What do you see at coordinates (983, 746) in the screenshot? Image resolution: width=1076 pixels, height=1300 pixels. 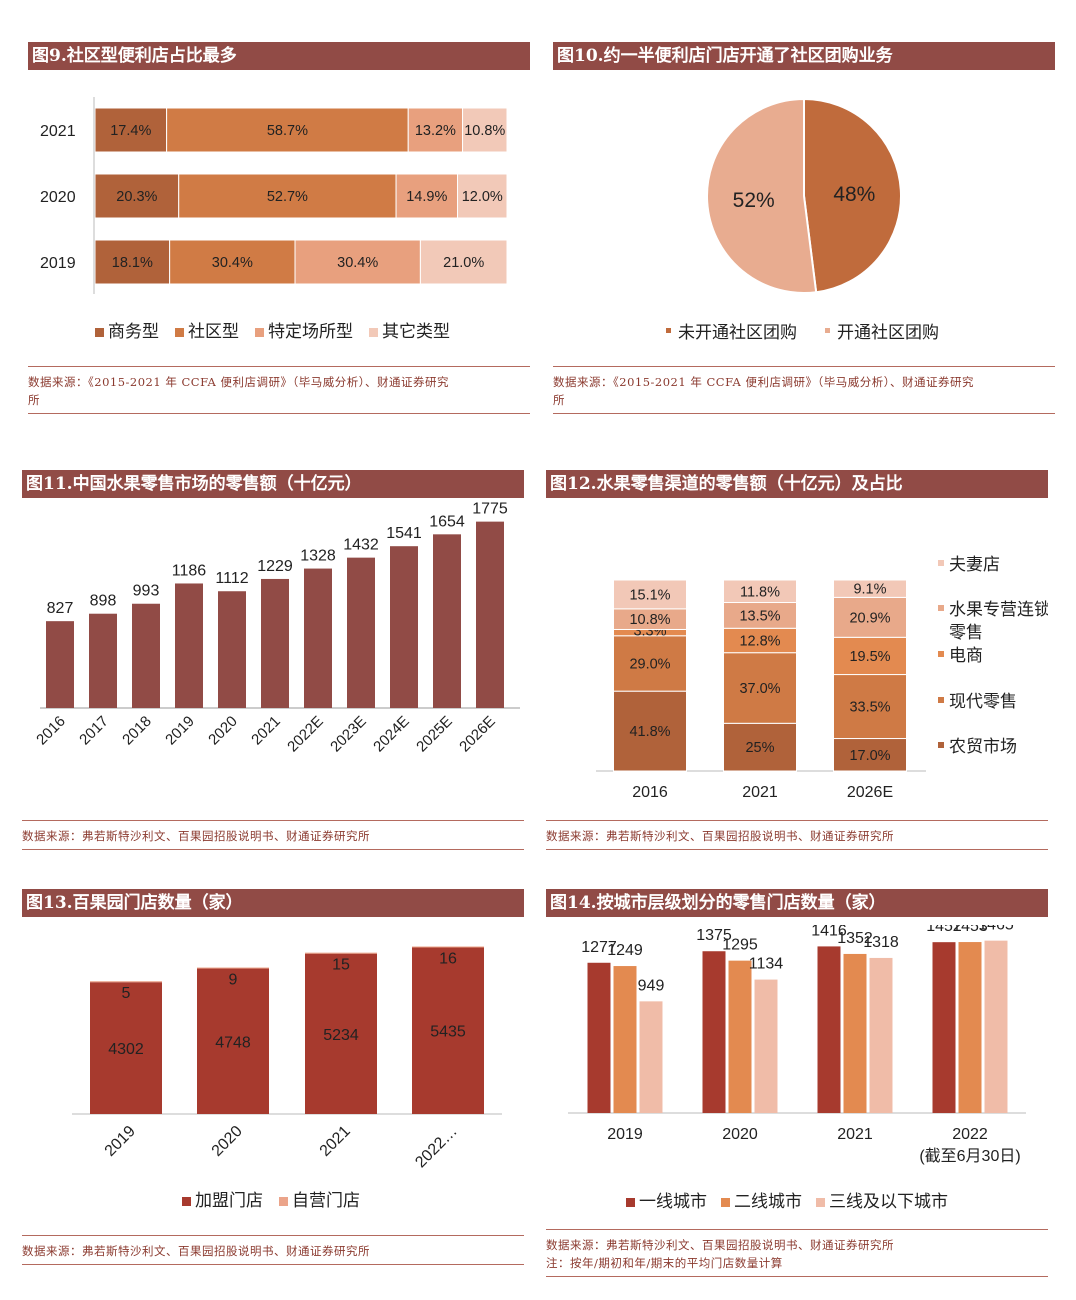 I see `fig12-legend-label-4: 农贸市场` at bounding box center [983, 746].